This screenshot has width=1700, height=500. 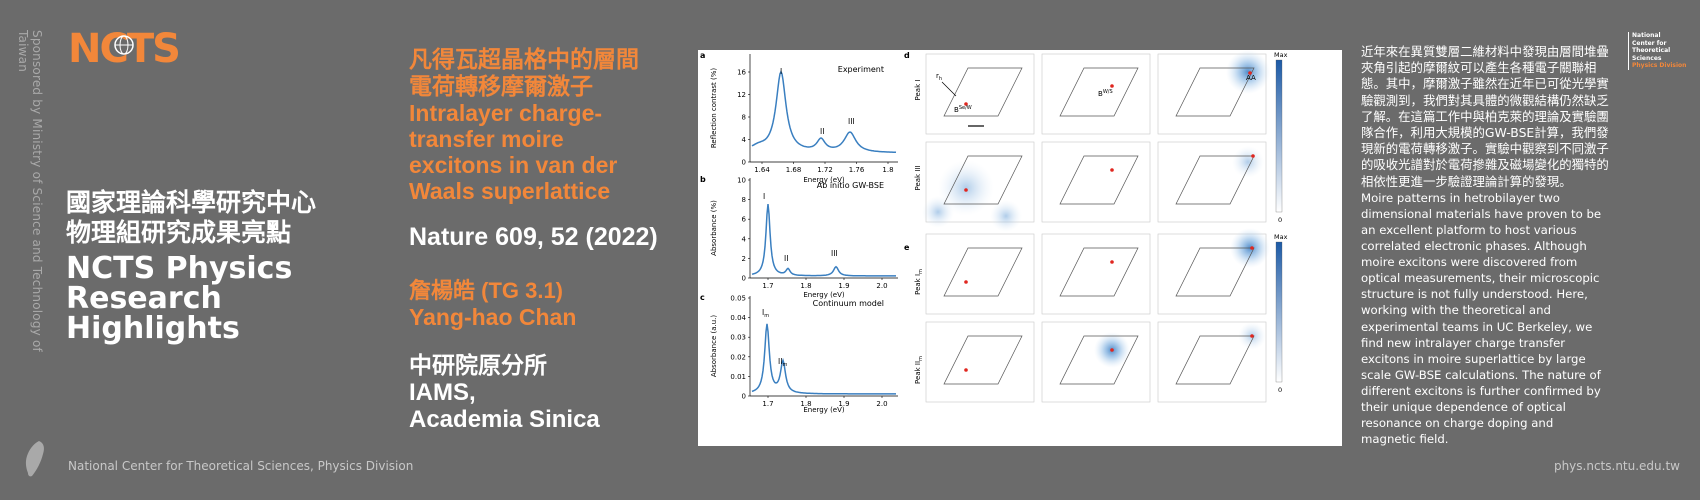 What do you see at coordinates (714, 346) in the screenshot?
I see `panel-c-ylabel: Absorbance (a.u.)` at bounding box center [714, 346].